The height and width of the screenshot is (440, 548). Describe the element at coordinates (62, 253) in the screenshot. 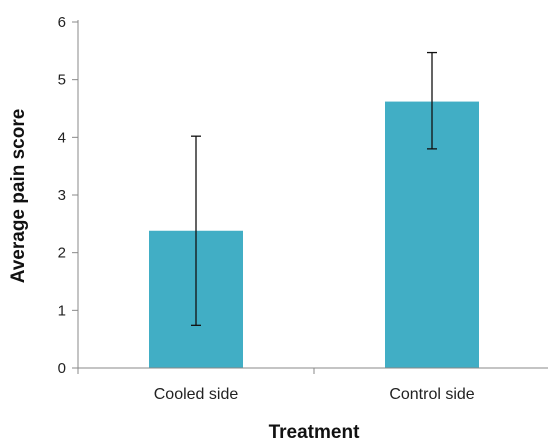

I see `y-tick-label: 2` at that location.